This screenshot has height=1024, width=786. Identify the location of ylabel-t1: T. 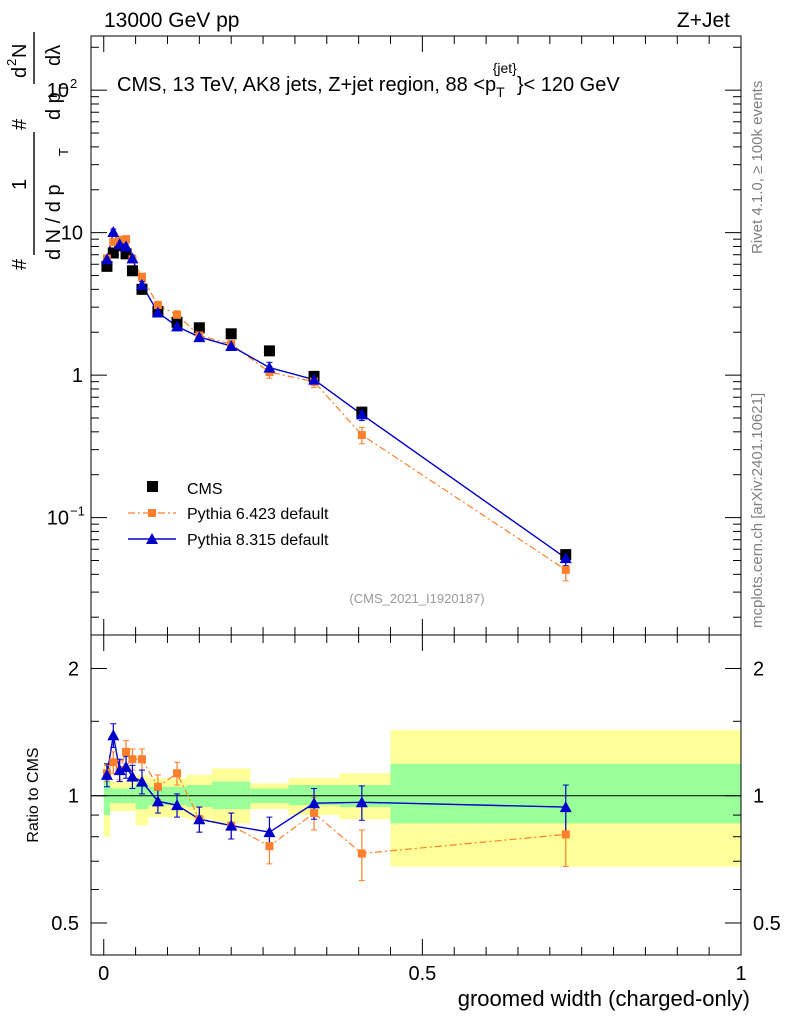
(63, 152).